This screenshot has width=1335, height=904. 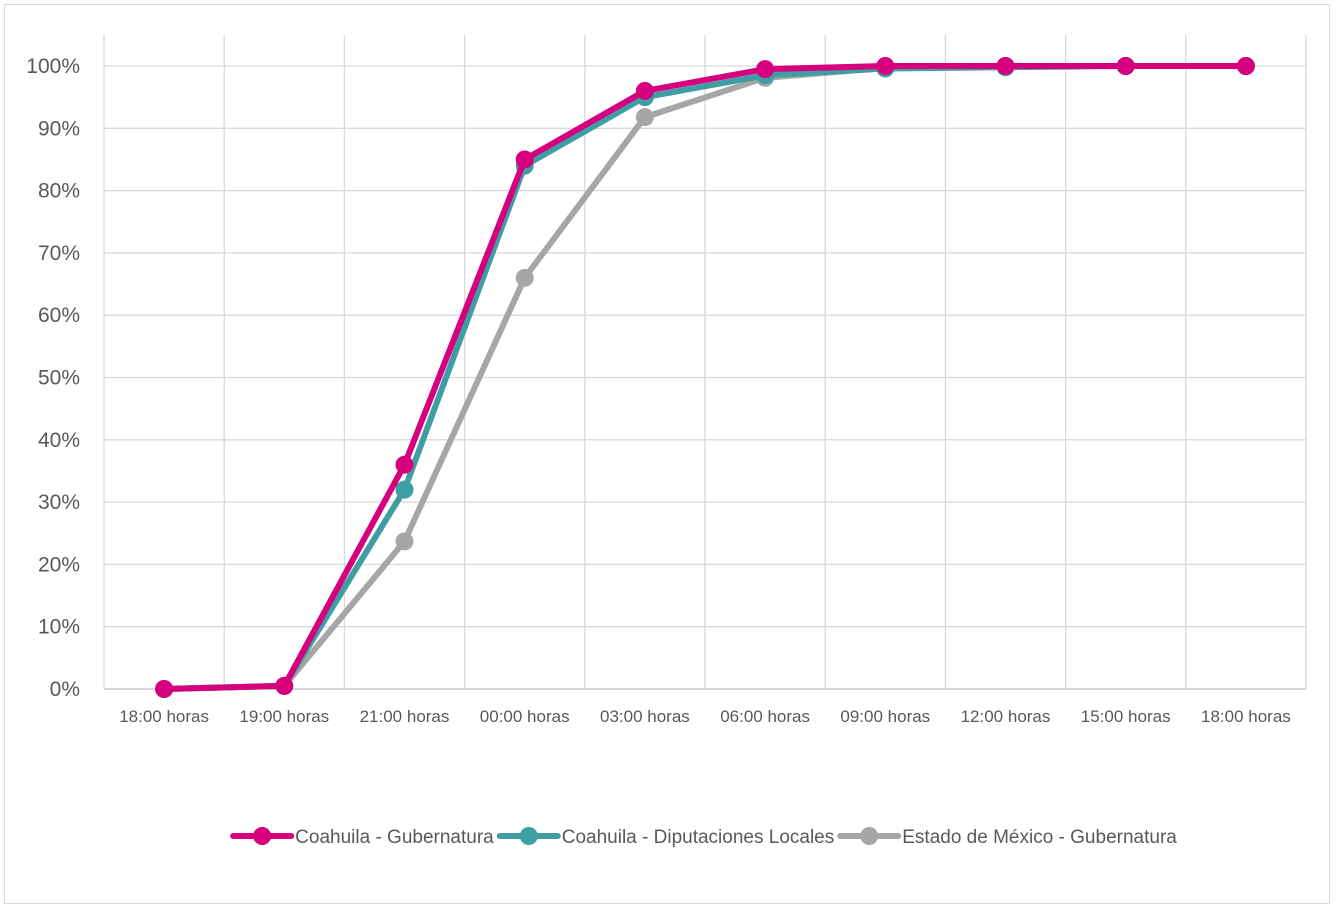 I want to click on y-tick-label: 100%, so click(x=53, y=66).